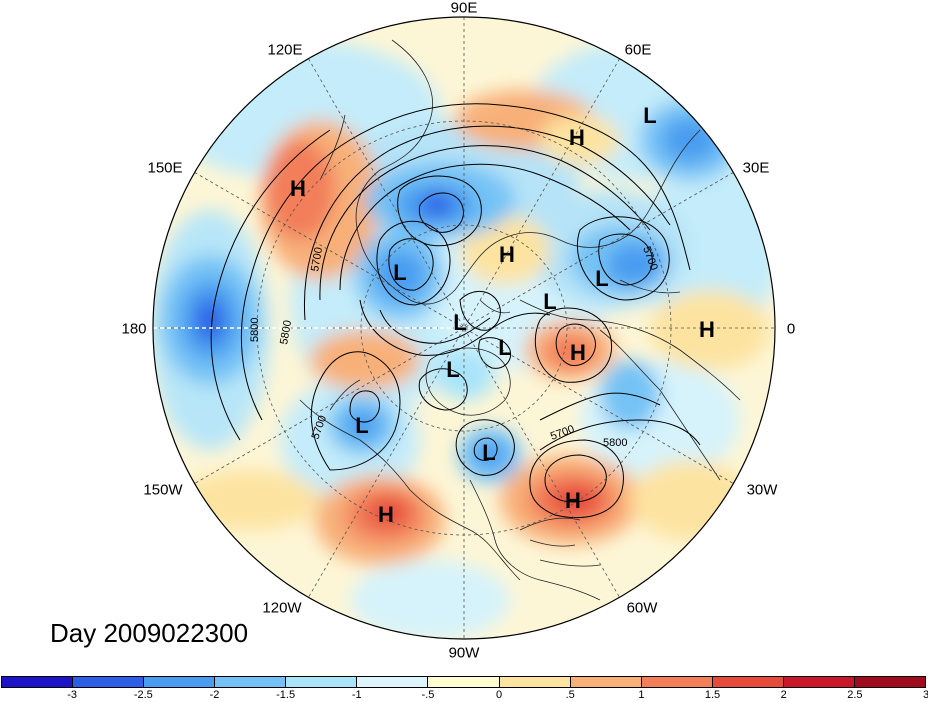 This screenshot has height=702, width=928. I want to click on day-title: Day 2009022300, so click(149, 633).